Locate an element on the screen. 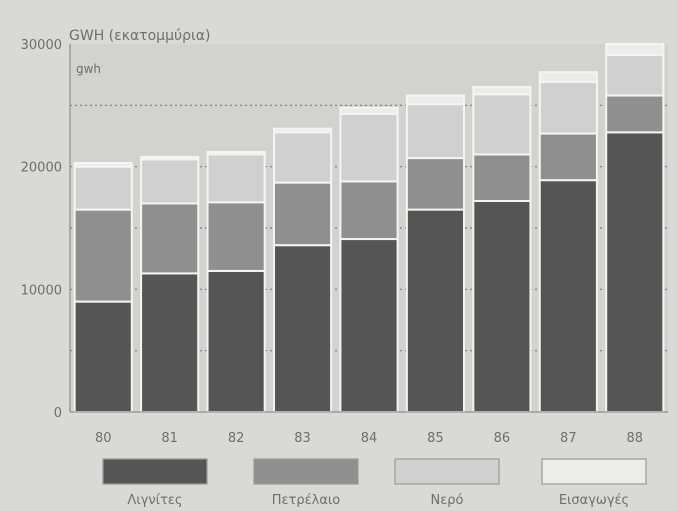 The height and width of the screenshot is (511, 677). y-tick-label: 0 is located at coordinates (58, 413).